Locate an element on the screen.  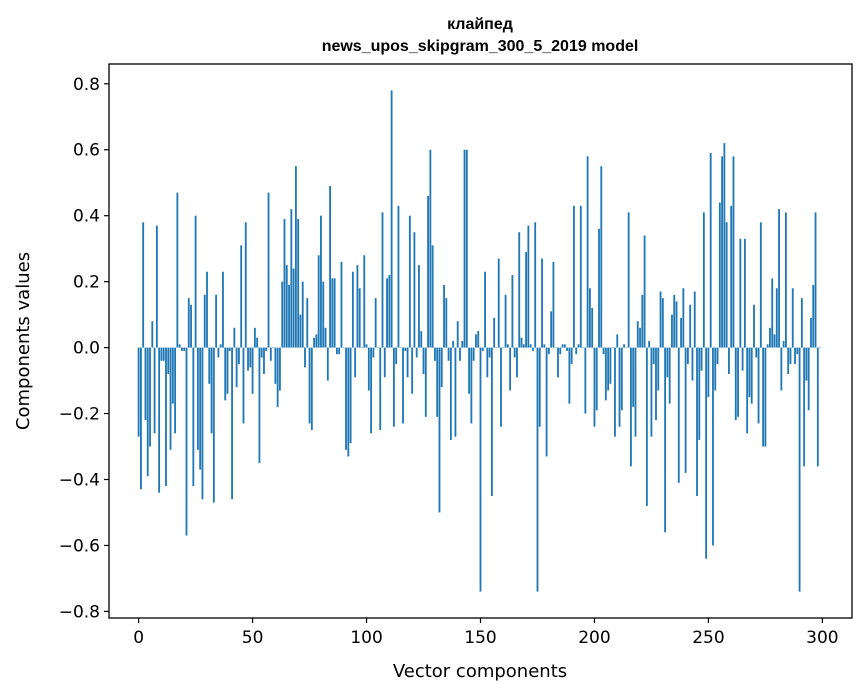
y-tick-label: 0.8 is located at coordinates (86, 85).